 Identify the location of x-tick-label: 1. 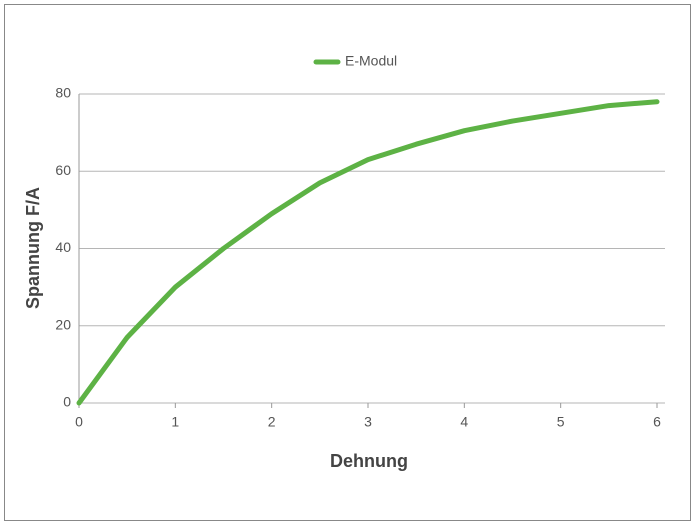
(175, 422).